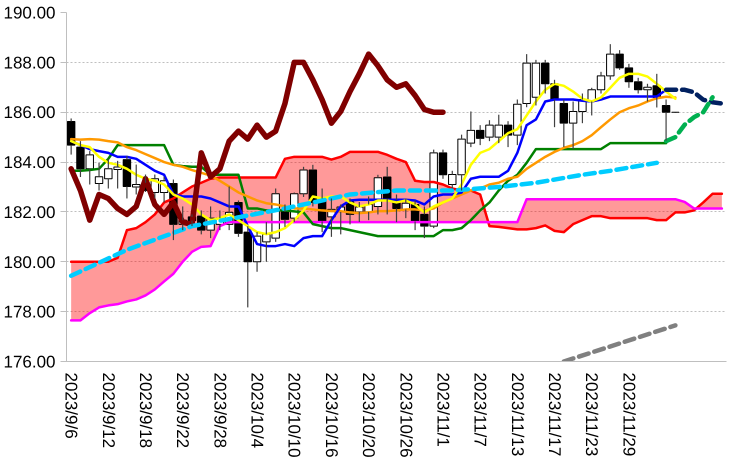 The image size is (730, 460). What do you see at coordinates (30, 312) in the screenshot?
I see `y-tick-label: 178.00` at bounding box center [30, 312].